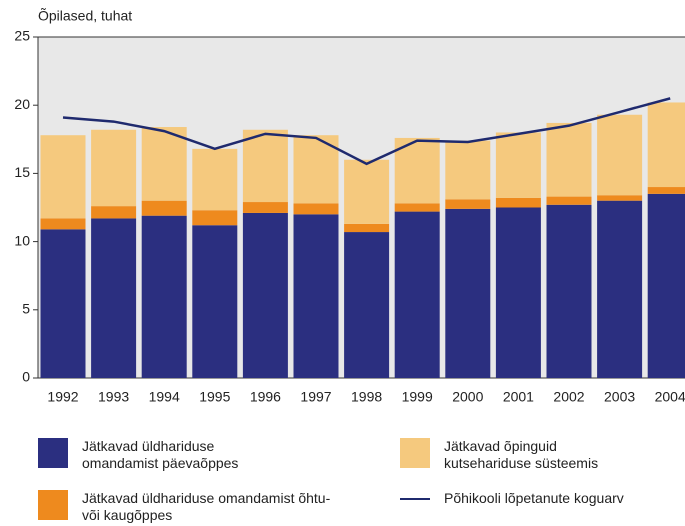 Image resolution: width=685 pixels, height=526 pixels. Describe the element at coordinates (265, 397) in the screenshot. I see `x-tick-label: 1996` at that location.